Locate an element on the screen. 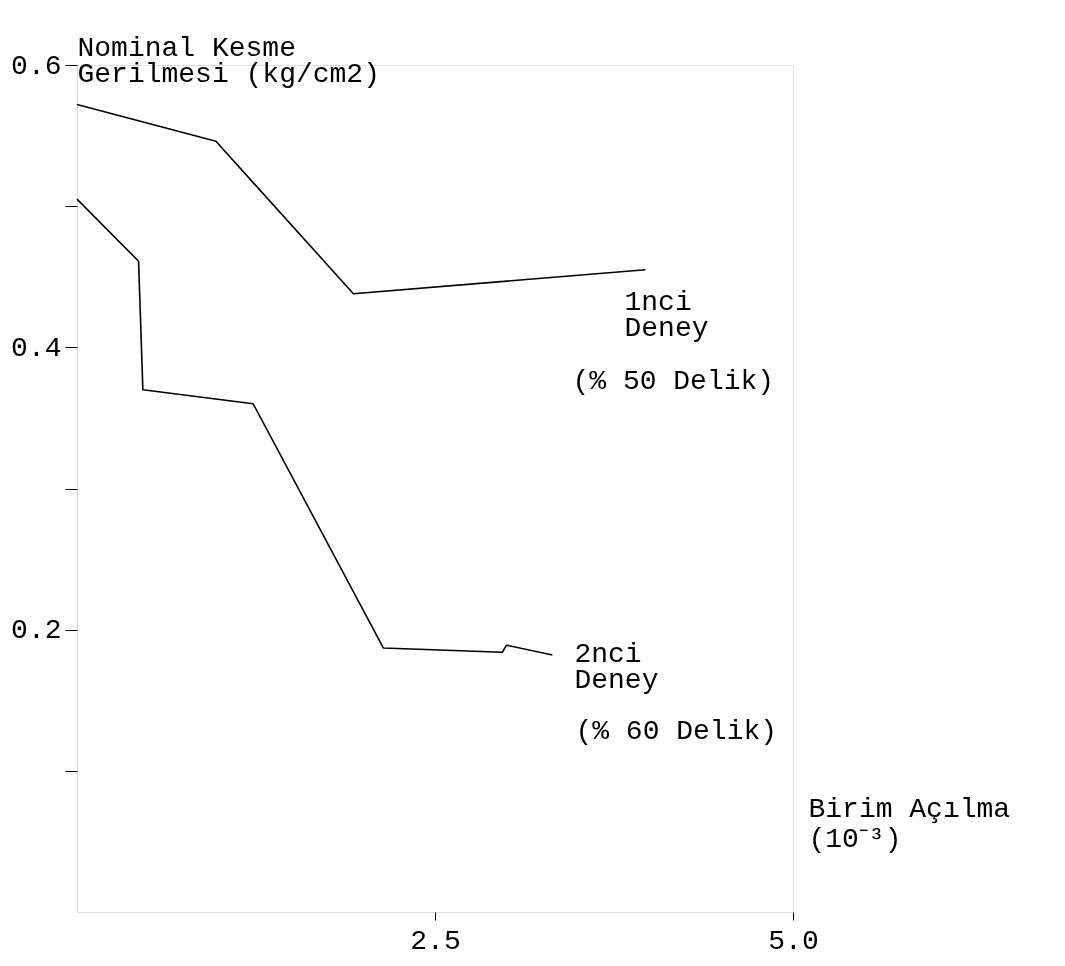  series-label: 2nci Deney is located at coordinates (616, 668).